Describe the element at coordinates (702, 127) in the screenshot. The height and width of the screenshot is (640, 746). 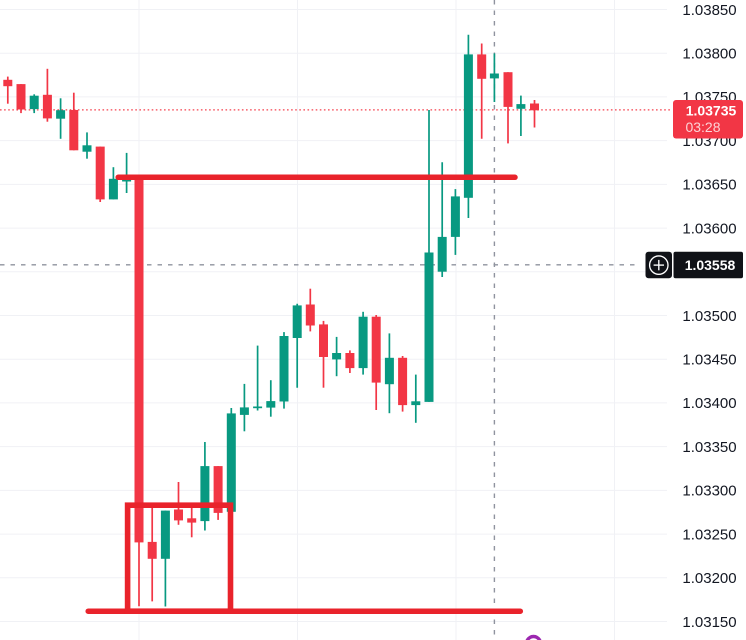
I see `svg-text: 03:28` at that location.